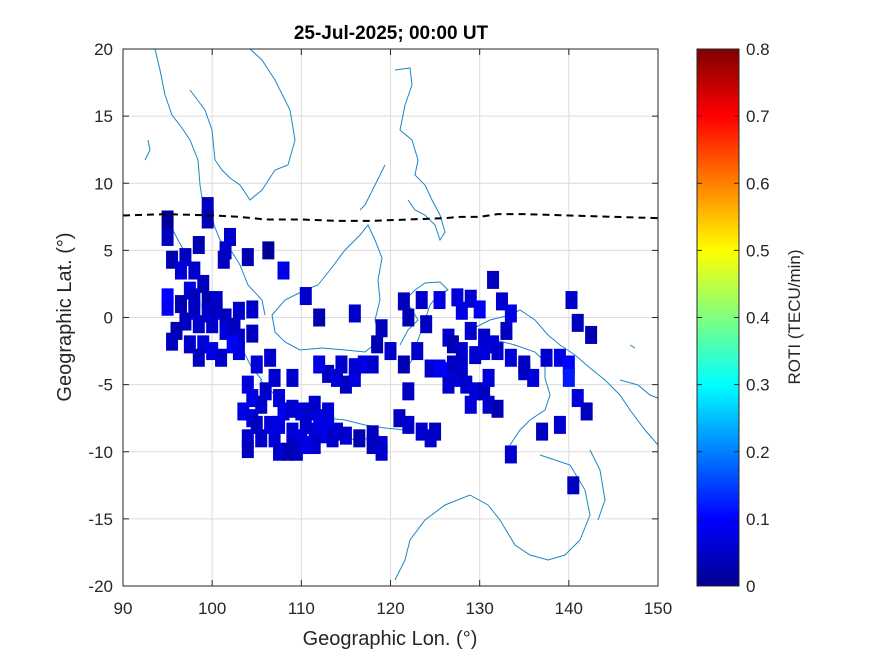 The image size is (875, 656). What do you see at coordinates (390, 639) in the screenshot?
I see `x-axis-label: Geographic Lon. (°)` at bounding box center [390, 639].